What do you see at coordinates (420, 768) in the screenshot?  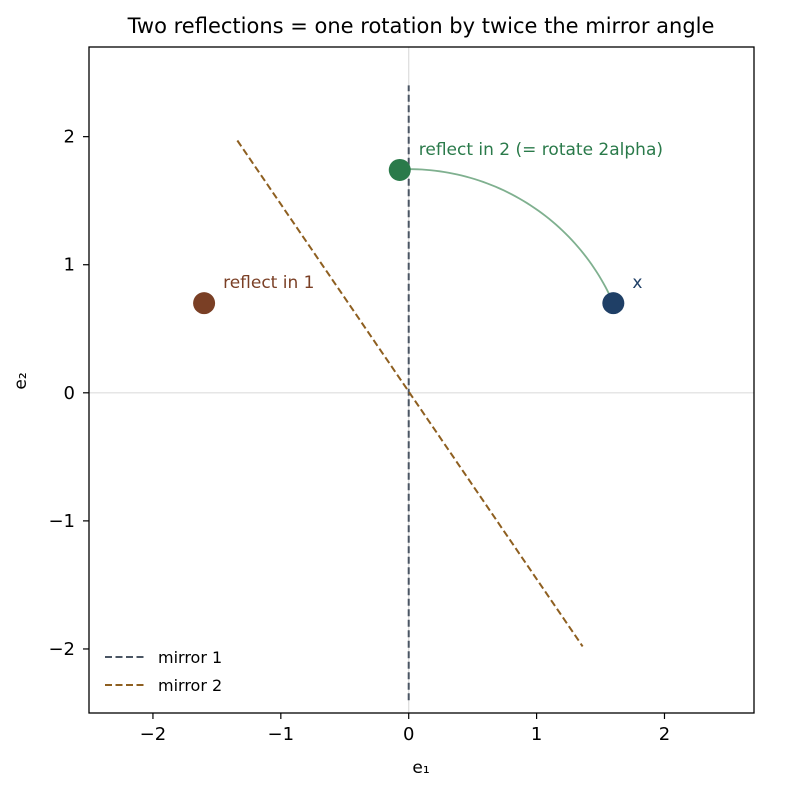 I see `x-axis-label: e₁` at bounding box center [420, 768].